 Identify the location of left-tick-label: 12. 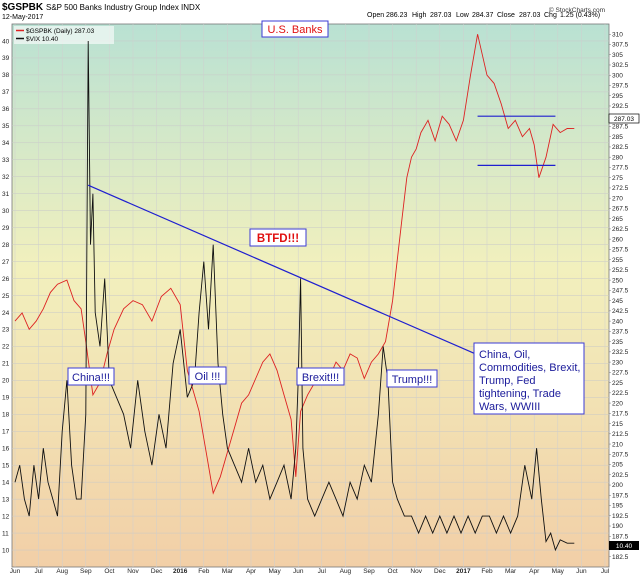
(6, 516).